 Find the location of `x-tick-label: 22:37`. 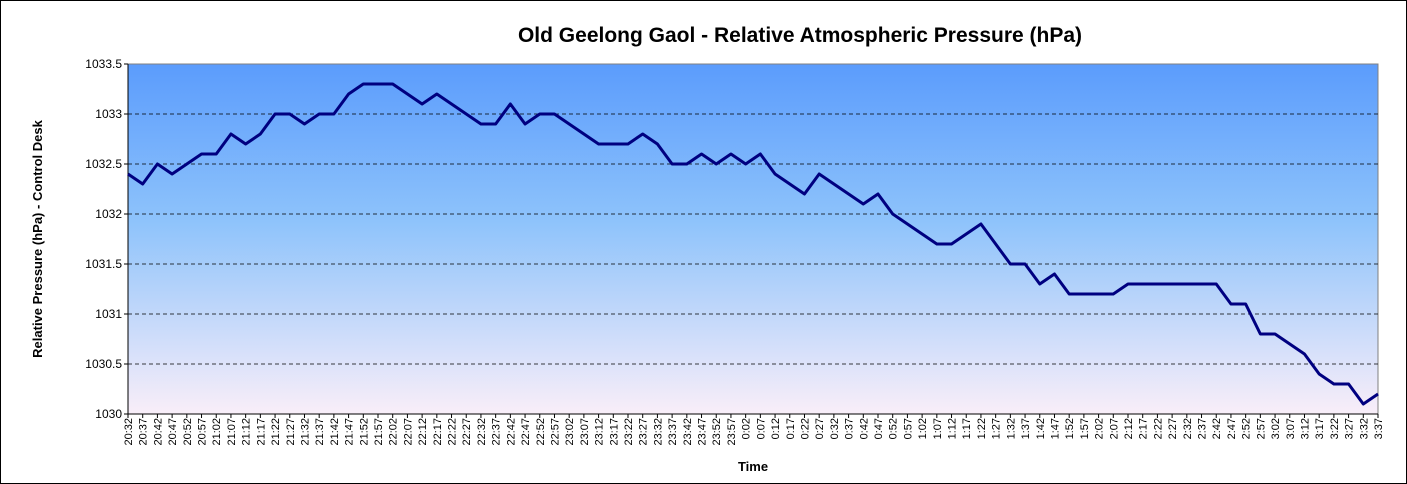

x-tick-label: 22:37 is located at coordinates (497, 432).